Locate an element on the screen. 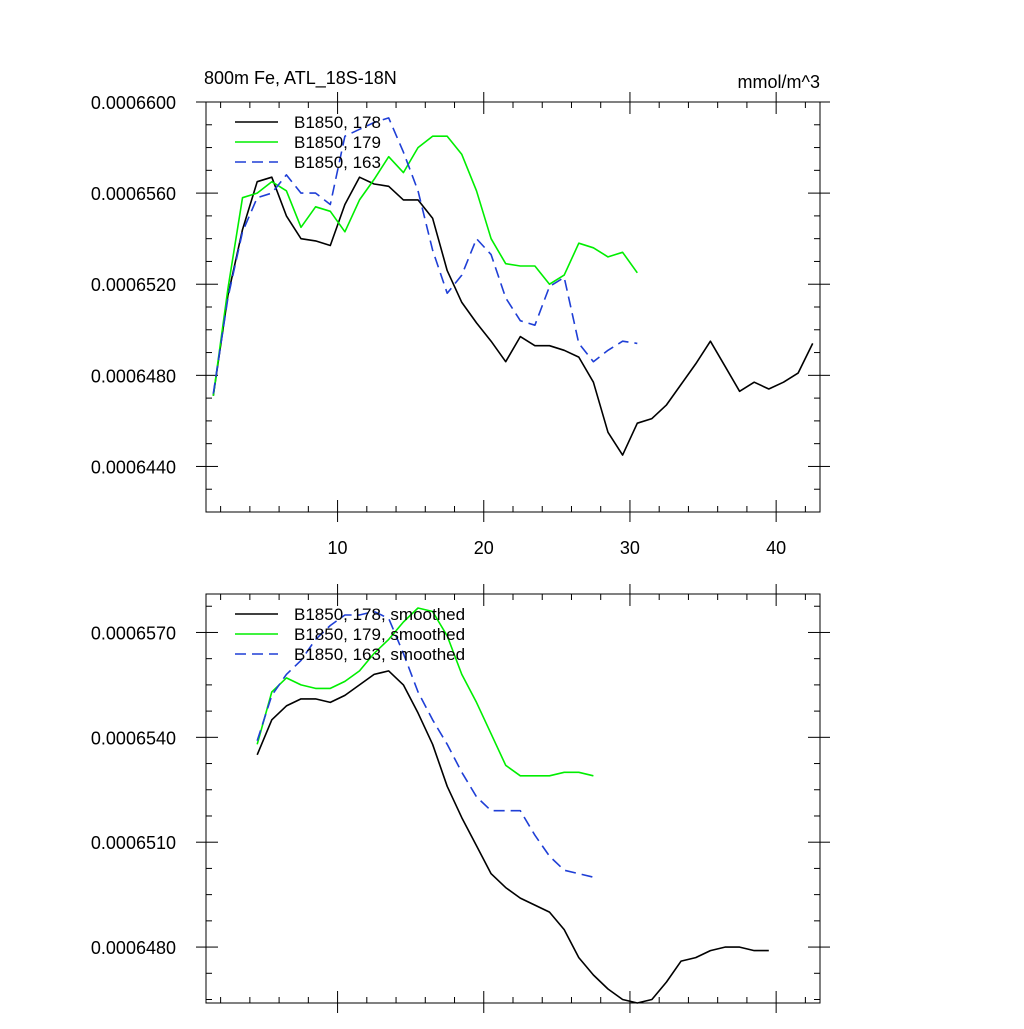  chart-title: 800m Fe, ATL_18S-18N is located at coordinates (300, 78).